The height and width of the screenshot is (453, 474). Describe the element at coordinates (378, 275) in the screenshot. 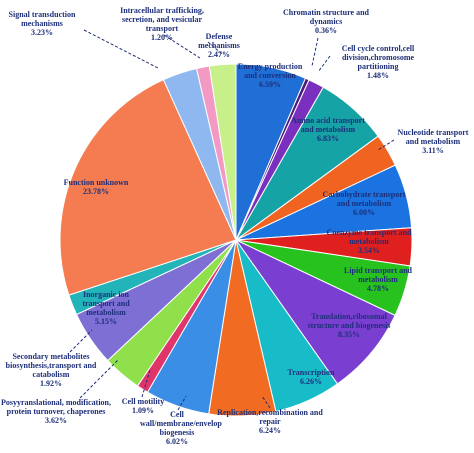

I see `category-name: Lipid transport and metabolism` at that location.